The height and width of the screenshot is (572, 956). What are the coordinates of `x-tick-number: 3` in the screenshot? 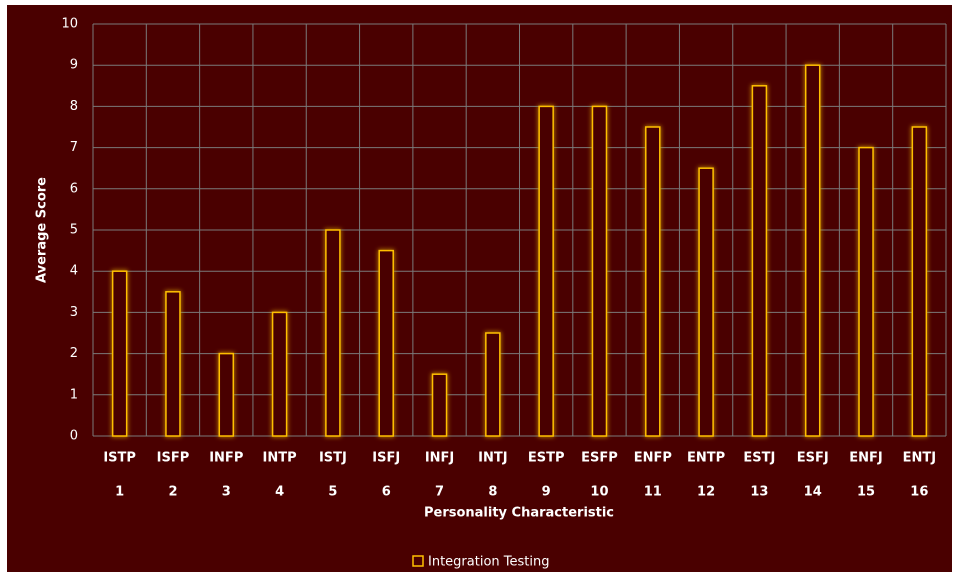 It's located at (226, 492).